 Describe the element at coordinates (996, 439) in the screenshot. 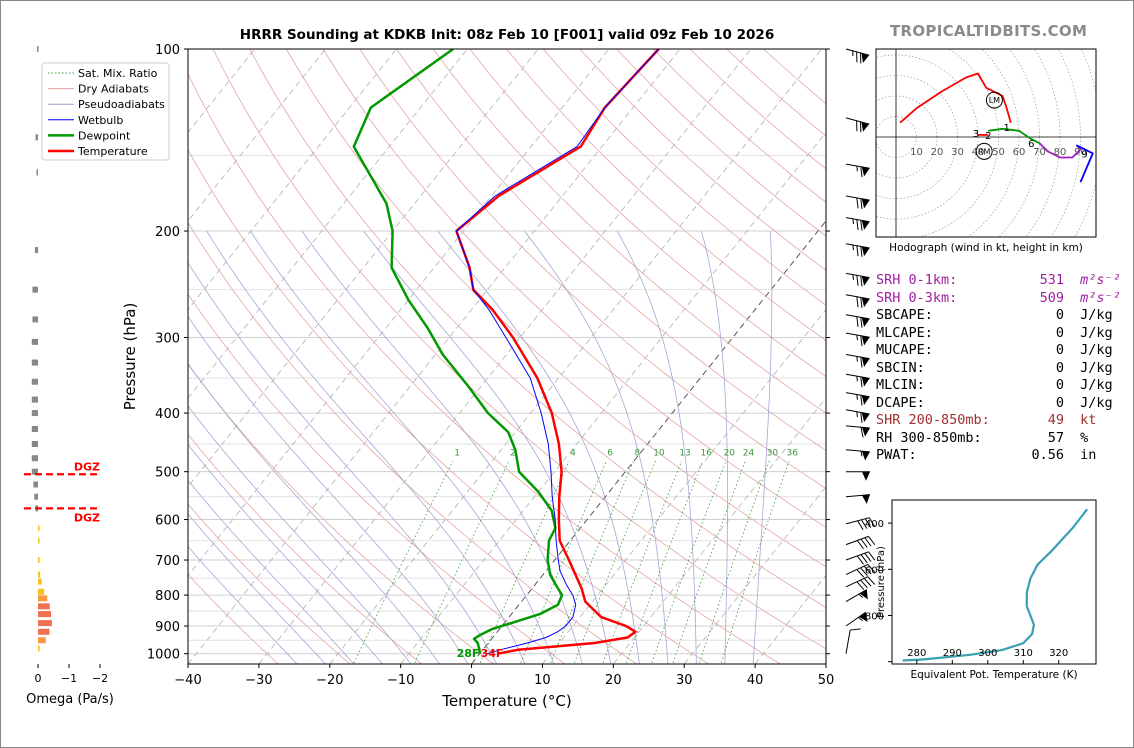

I see `stat-row: RH 300-850mb: 57 %` at that location.